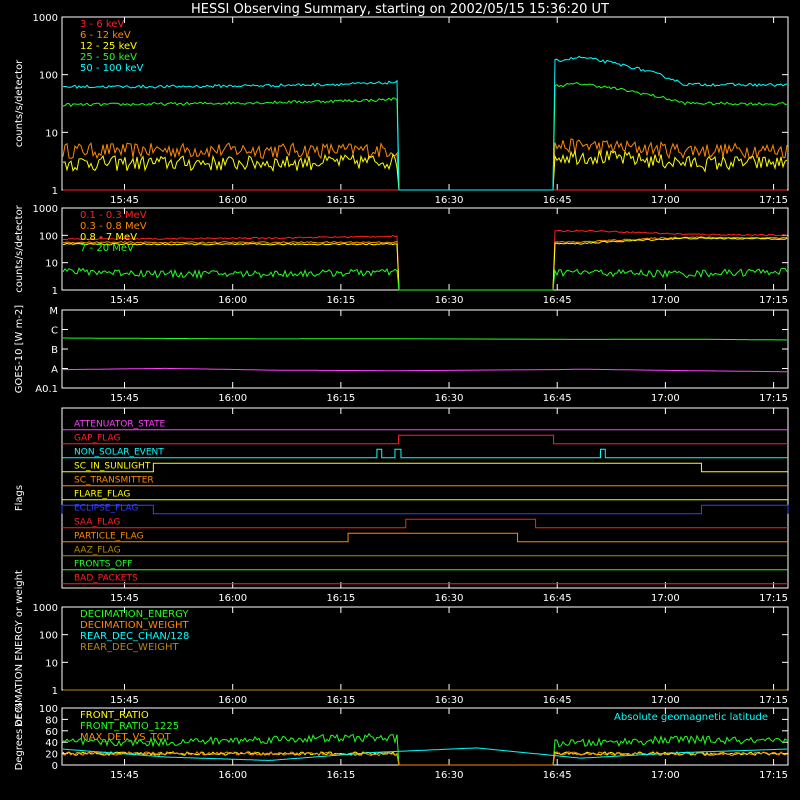 Image resolution: width=800 pixels, height=800 pixels. Describe the element at coordinates (114, 481) in the screenshot. I see `flag-label: SC_TRANSMITTER` at that location.